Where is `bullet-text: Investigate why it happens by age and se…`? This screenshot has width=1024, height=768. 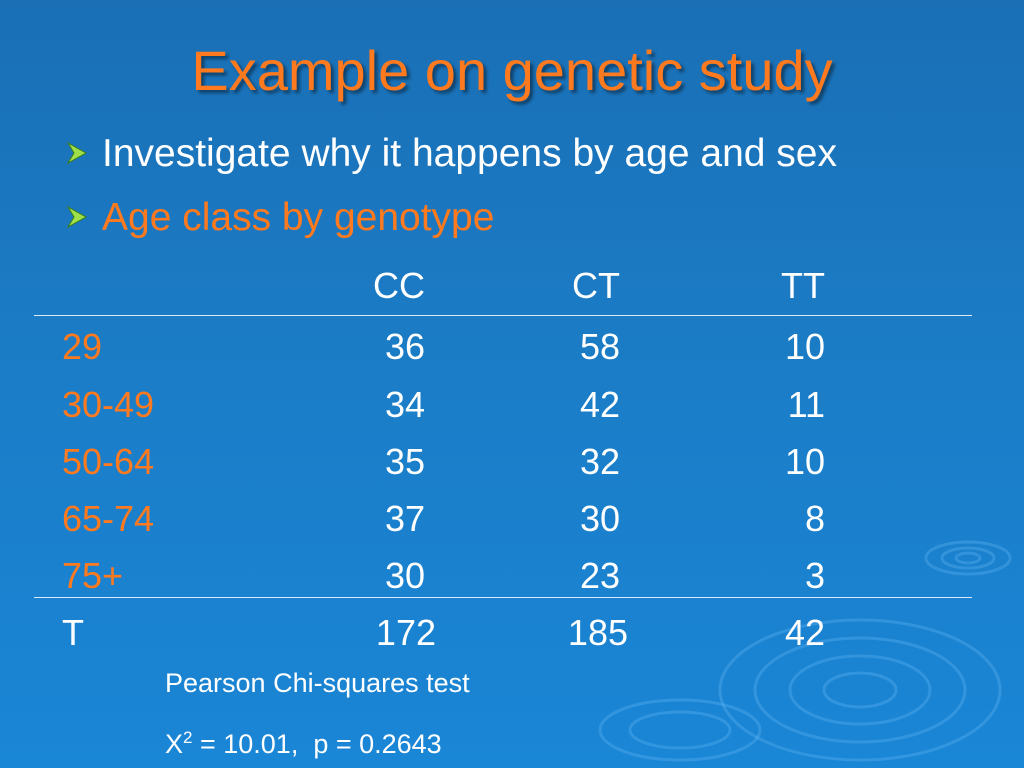 bullet-text: Investigate why it happens by age and se… is located at coordinates (469, 153).